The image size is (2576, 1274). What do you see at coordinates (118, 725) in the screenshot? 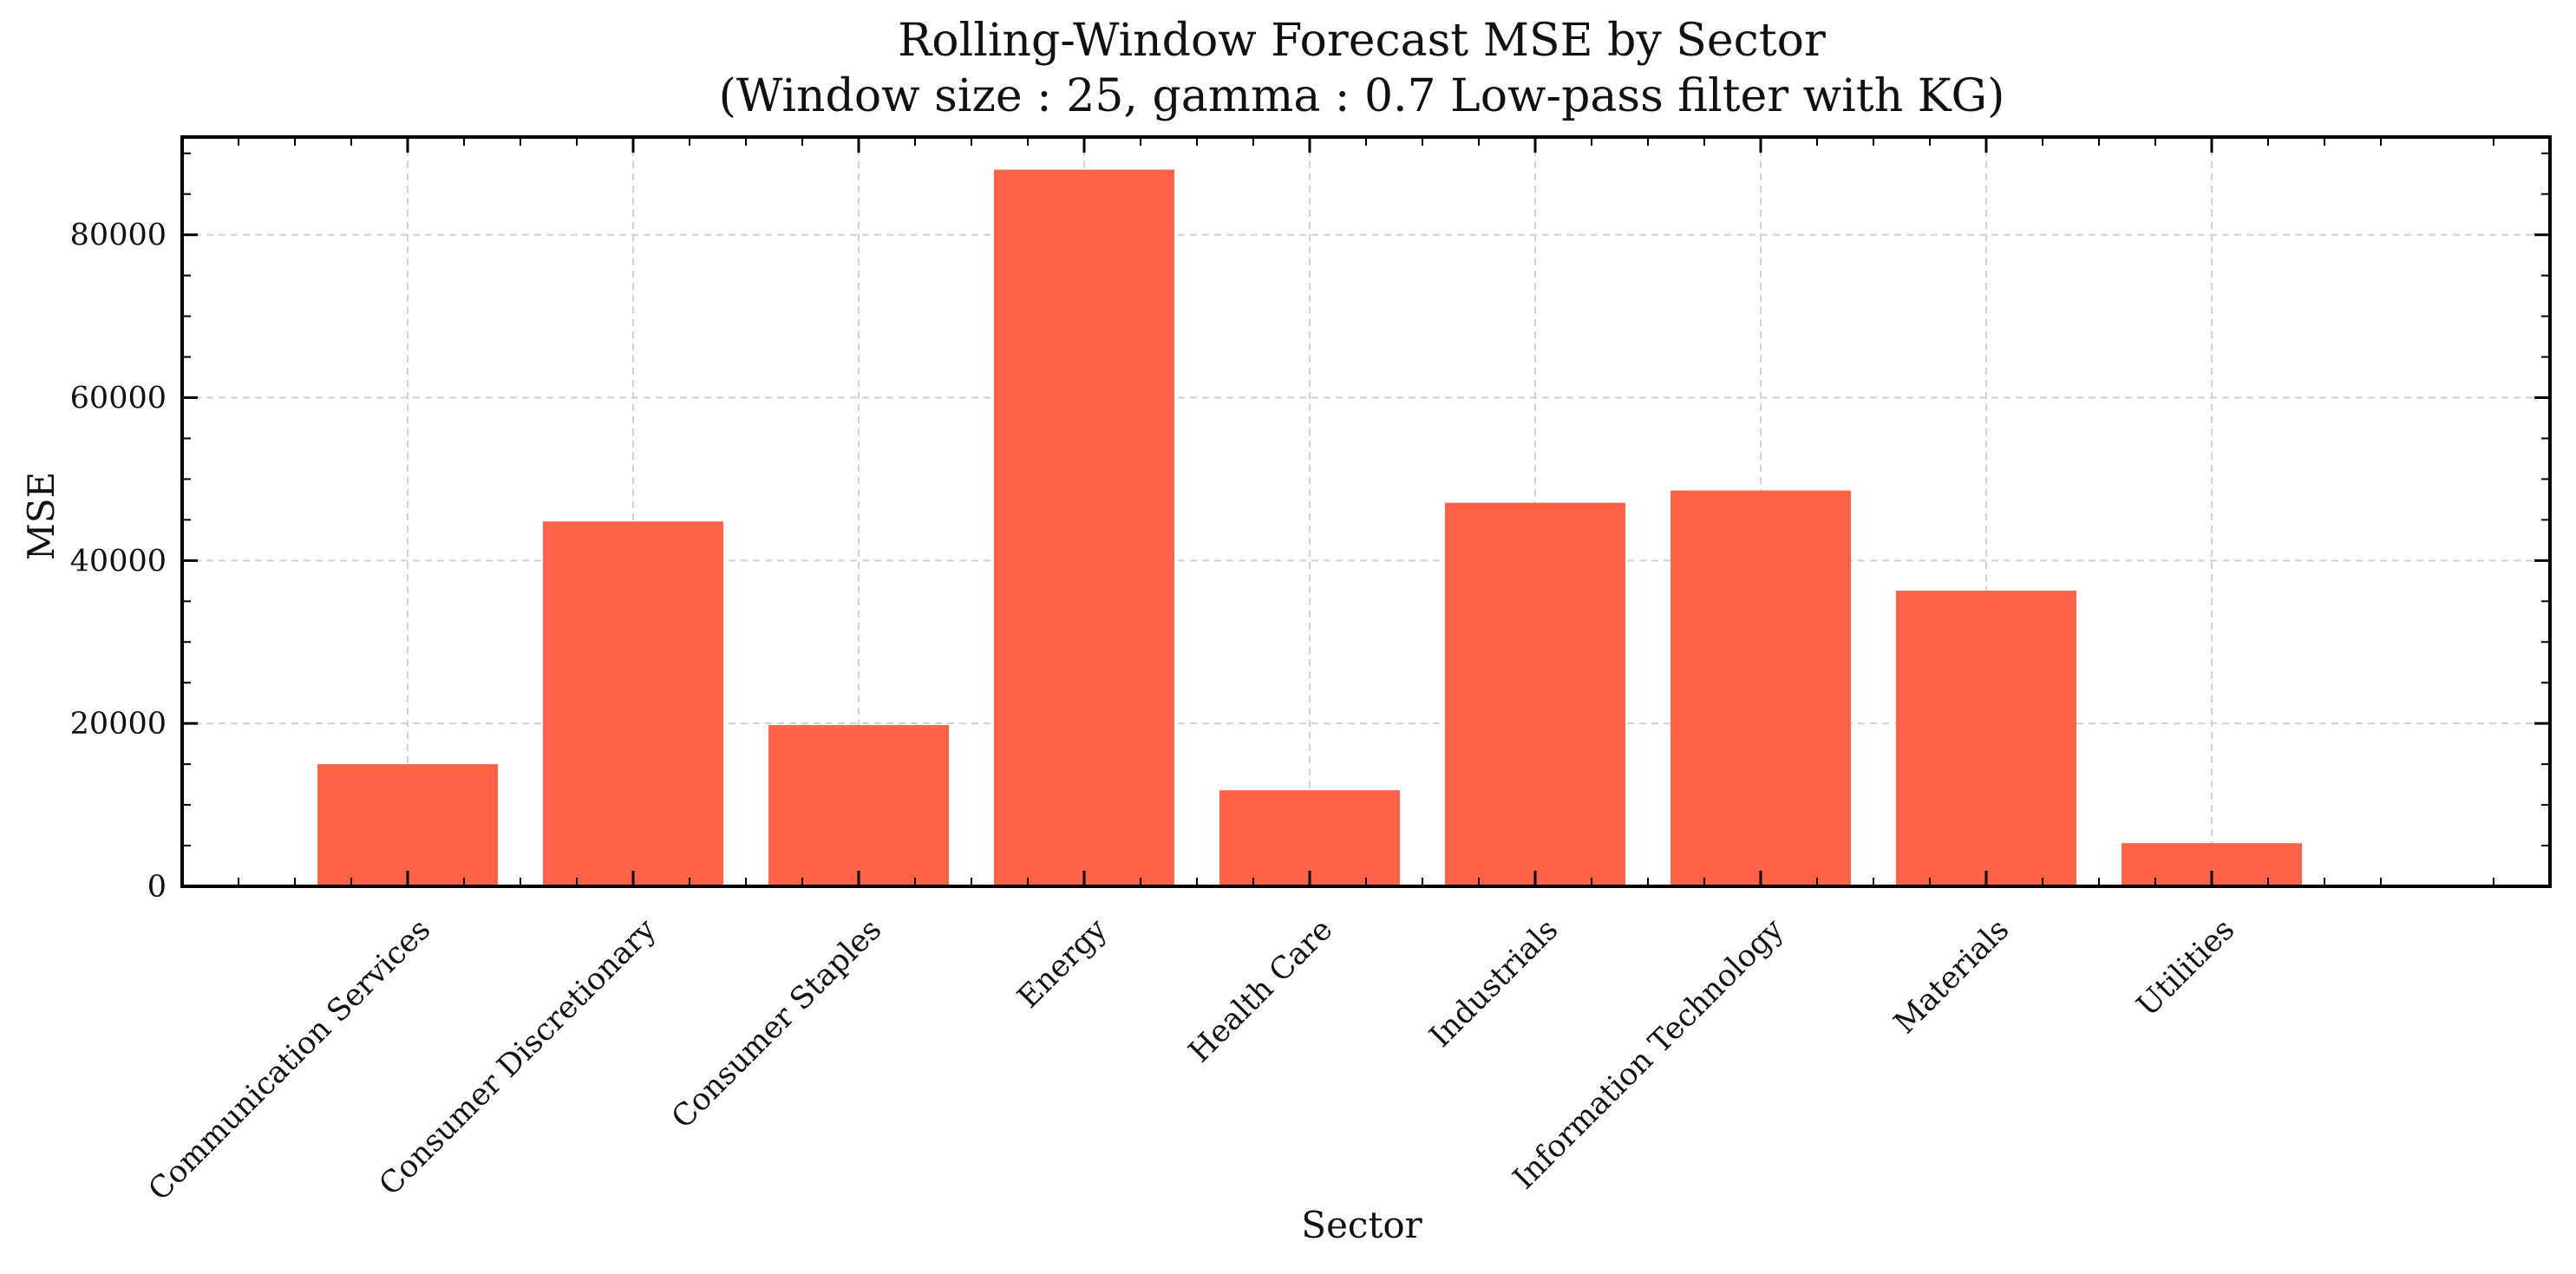
I see `y-tick-label: 20000` at bounding box center [118, 725].